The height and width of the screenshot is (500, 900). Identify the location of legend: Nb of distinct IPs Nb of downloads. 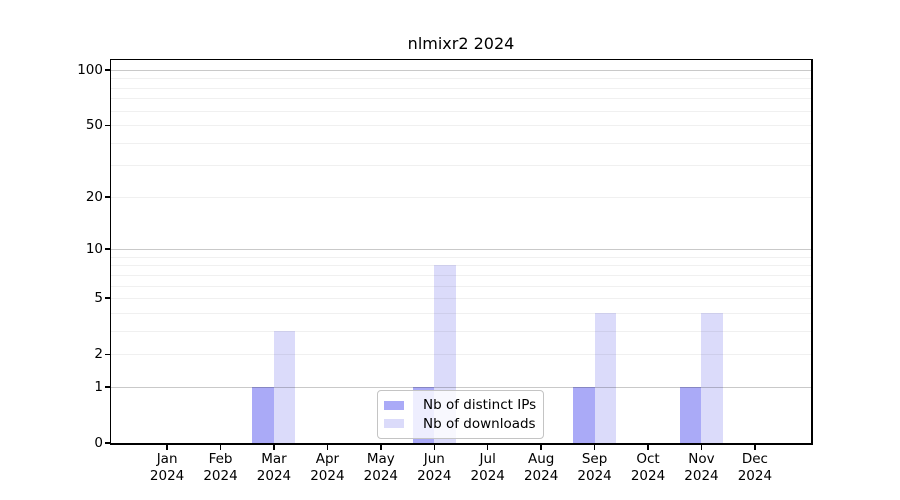
(460, 414).